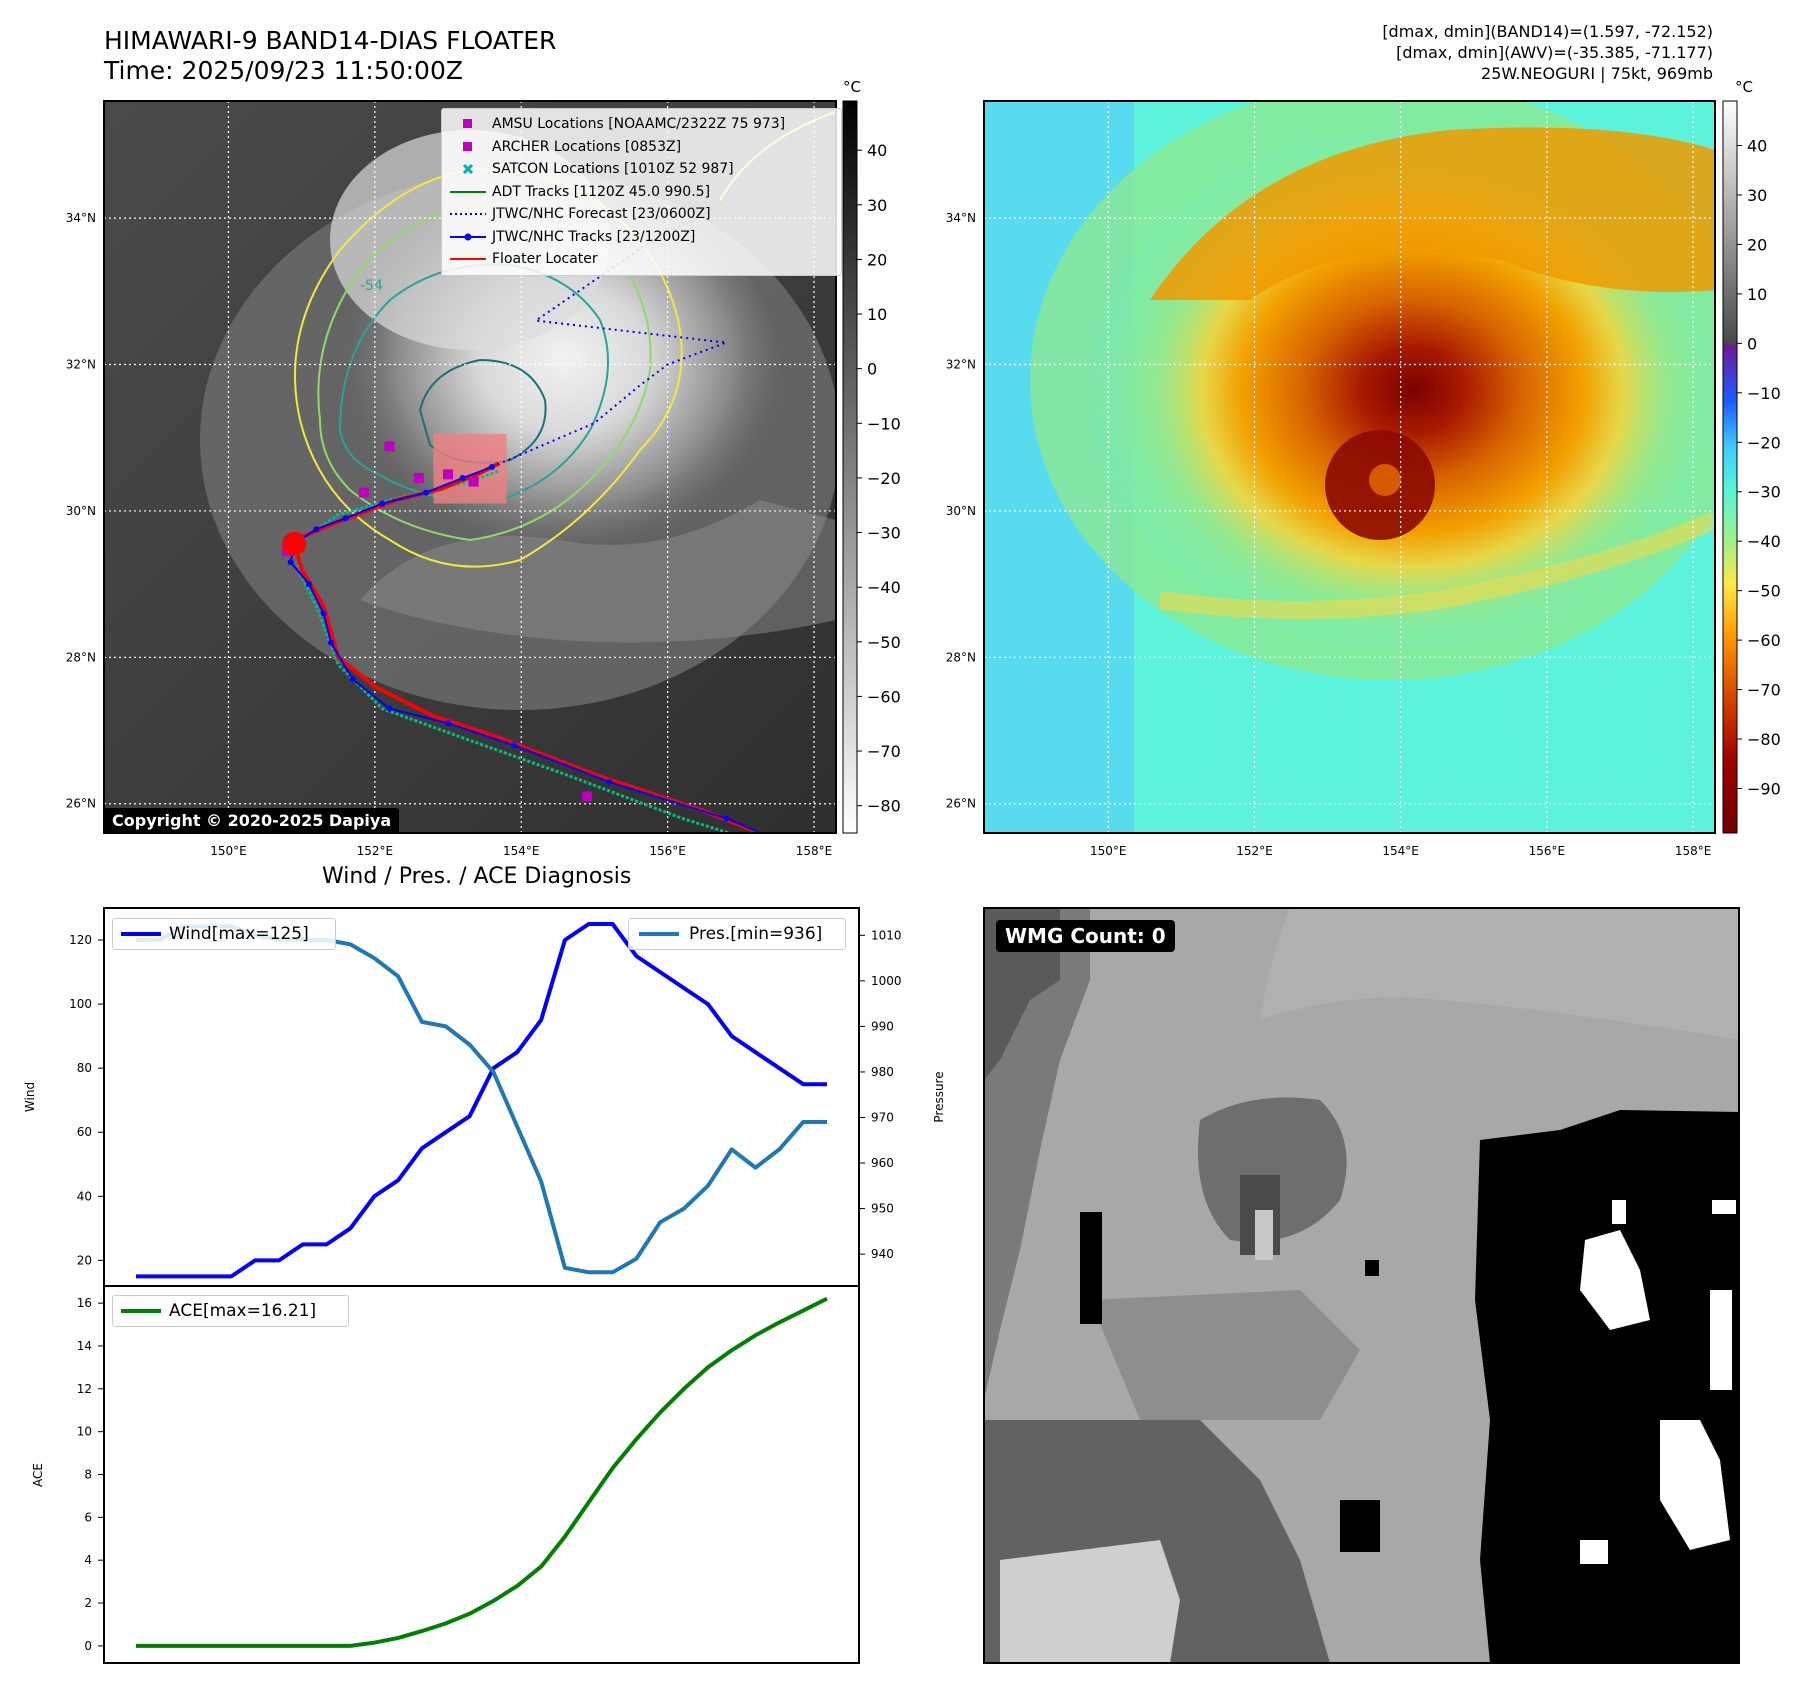 This screenshot has height=1690, width=1797. Describe the element at coordinates (1108, 851) in the screenshot. I see `lon-tick-label: 150°E` at that location.